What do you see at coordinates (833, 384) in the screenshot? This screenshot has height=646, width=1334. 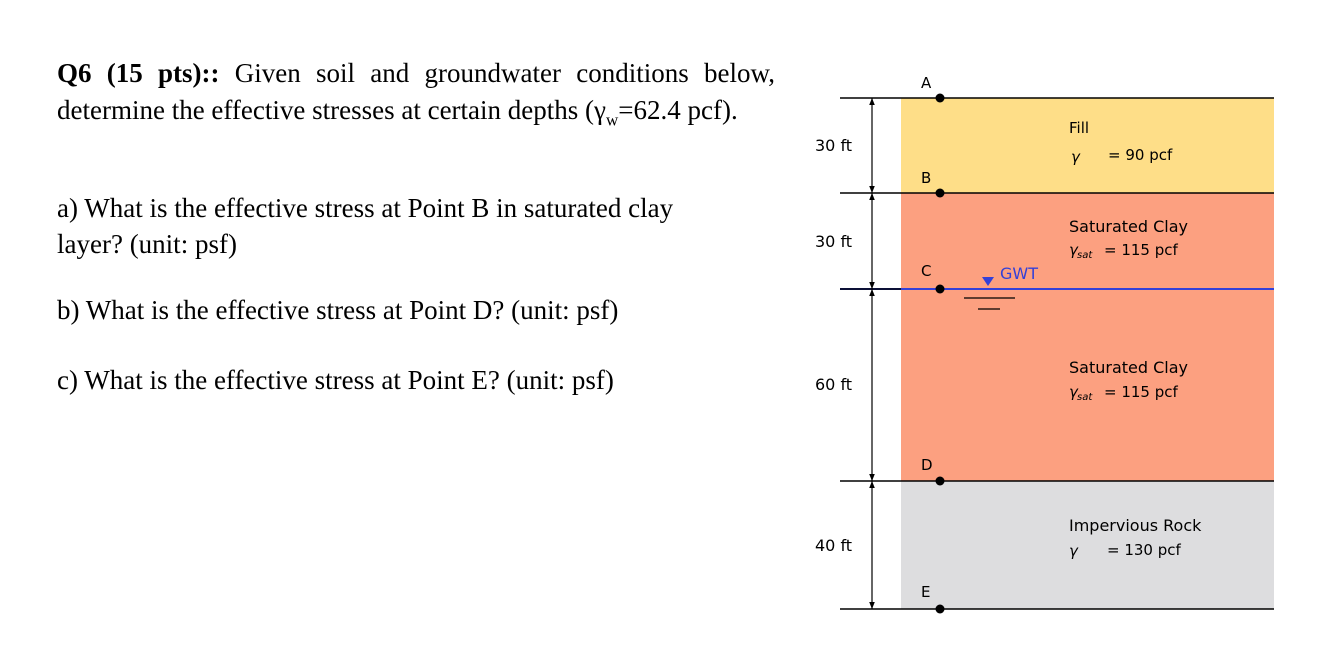 I see `dimension-label-3: 60 ft` at bounding box center [833, 384].